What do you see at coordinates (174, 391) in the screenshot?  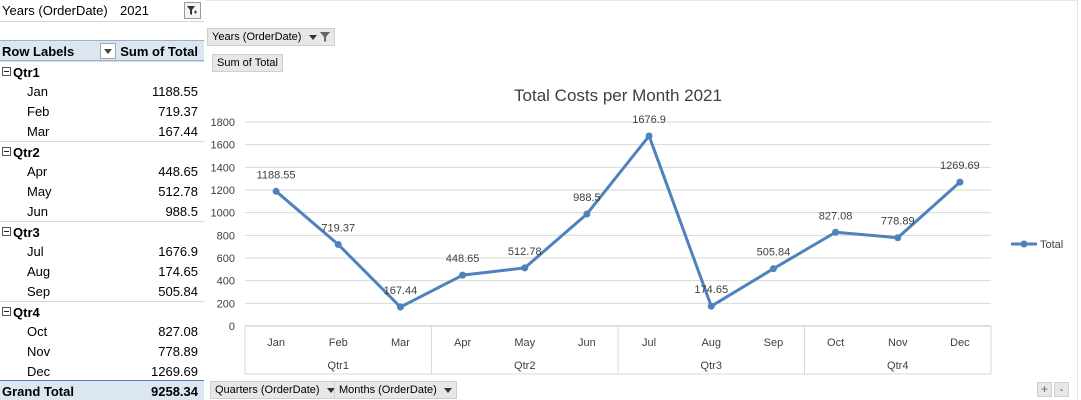 I see `grand-total-value: 9258.34` at bounding box center [174, 391].